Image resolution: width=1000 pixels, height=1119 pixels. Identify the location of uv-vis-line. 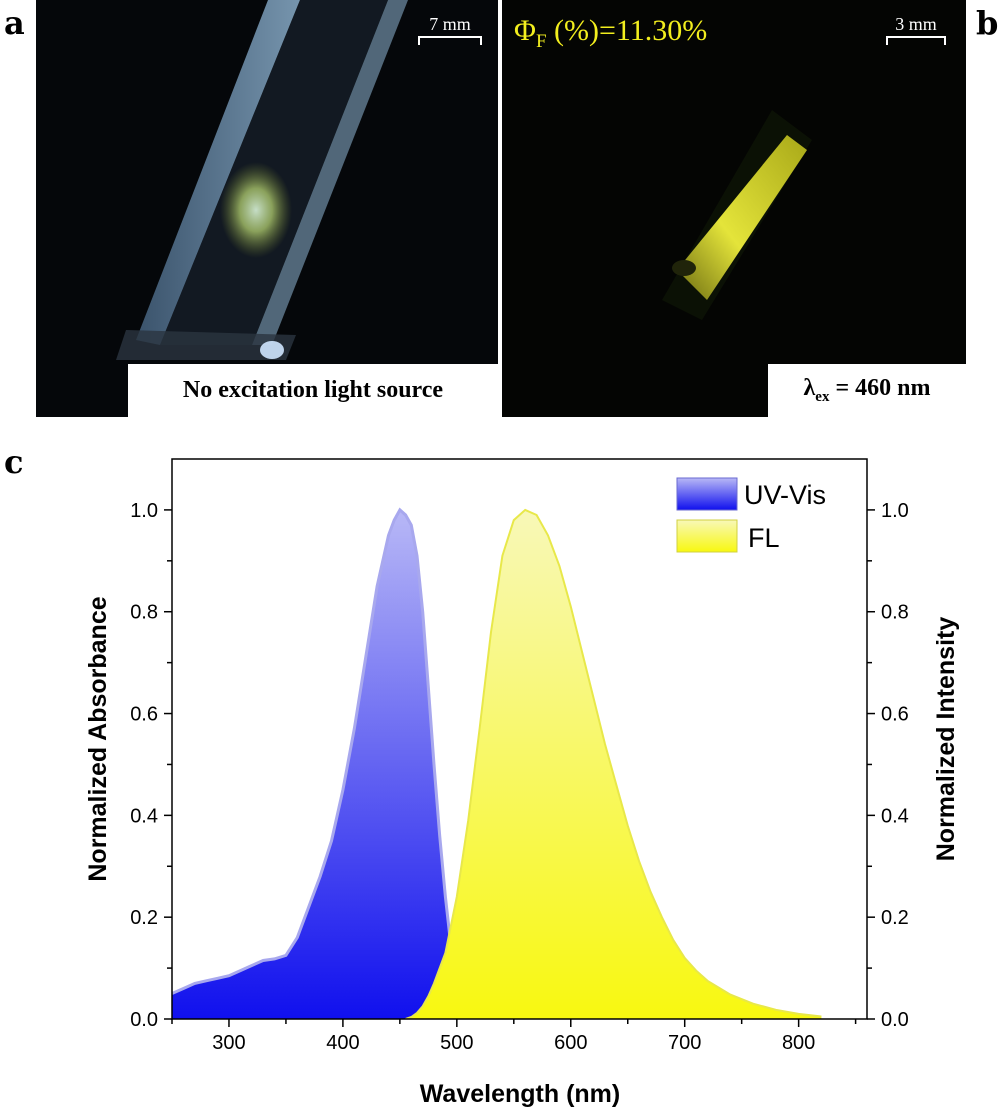
(321, 763).